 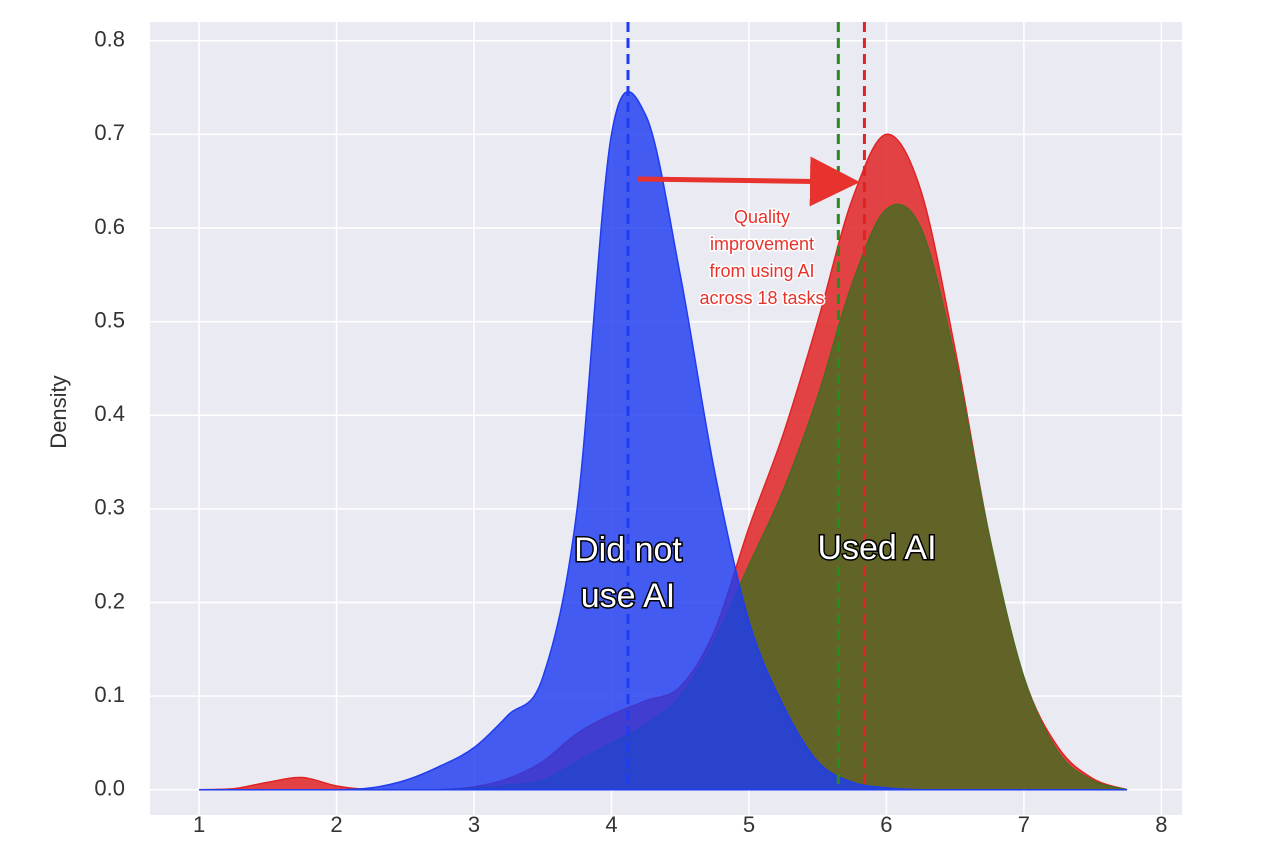 What do you see at coordinates (336, 824) in the screenshot?
I see `x-tick-label: 2` at bounding box center [336, 824].